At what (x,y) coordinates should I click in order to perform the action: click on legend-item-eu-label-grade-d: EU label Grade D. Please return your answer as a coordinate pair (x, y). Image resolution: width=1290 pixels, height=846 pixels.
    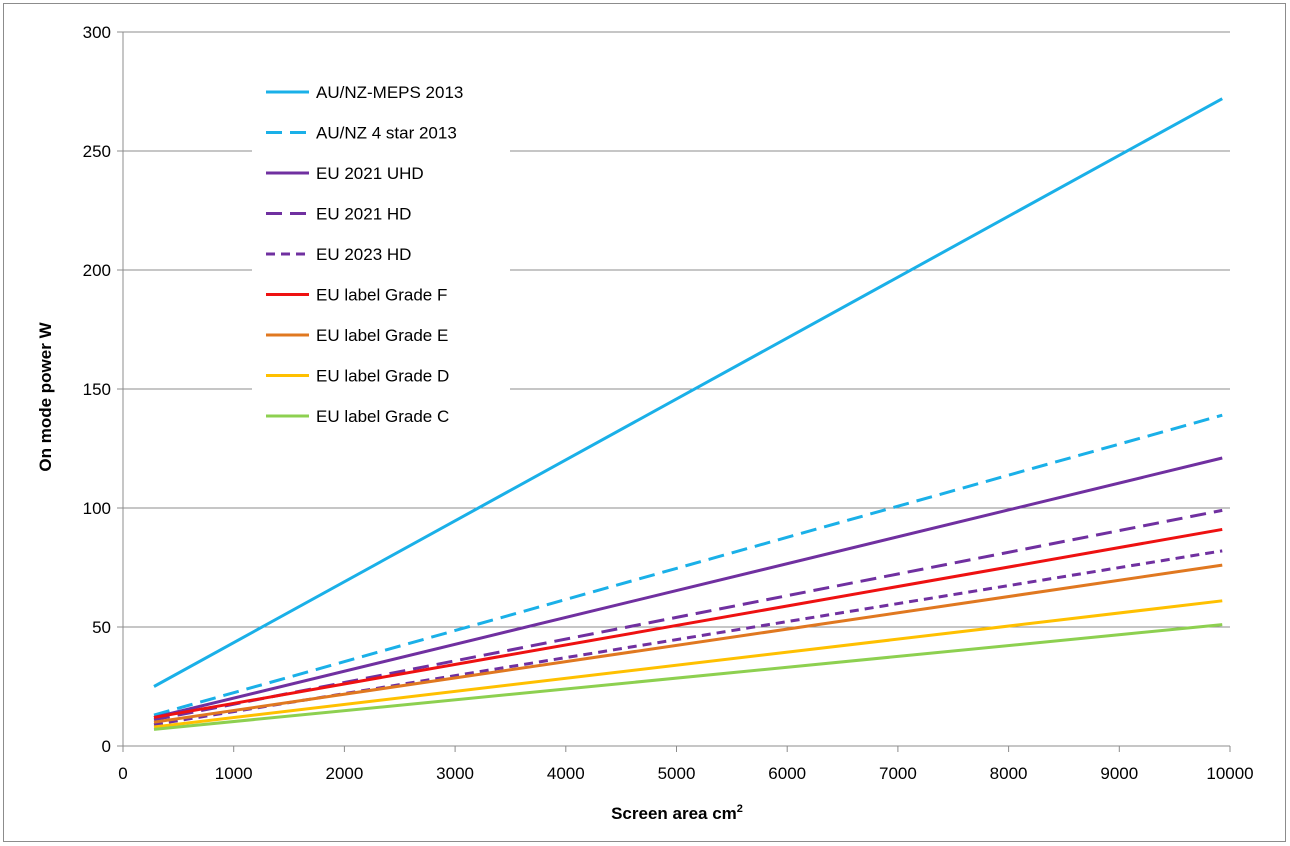
    Looking at the image, I should click on (357, 376).